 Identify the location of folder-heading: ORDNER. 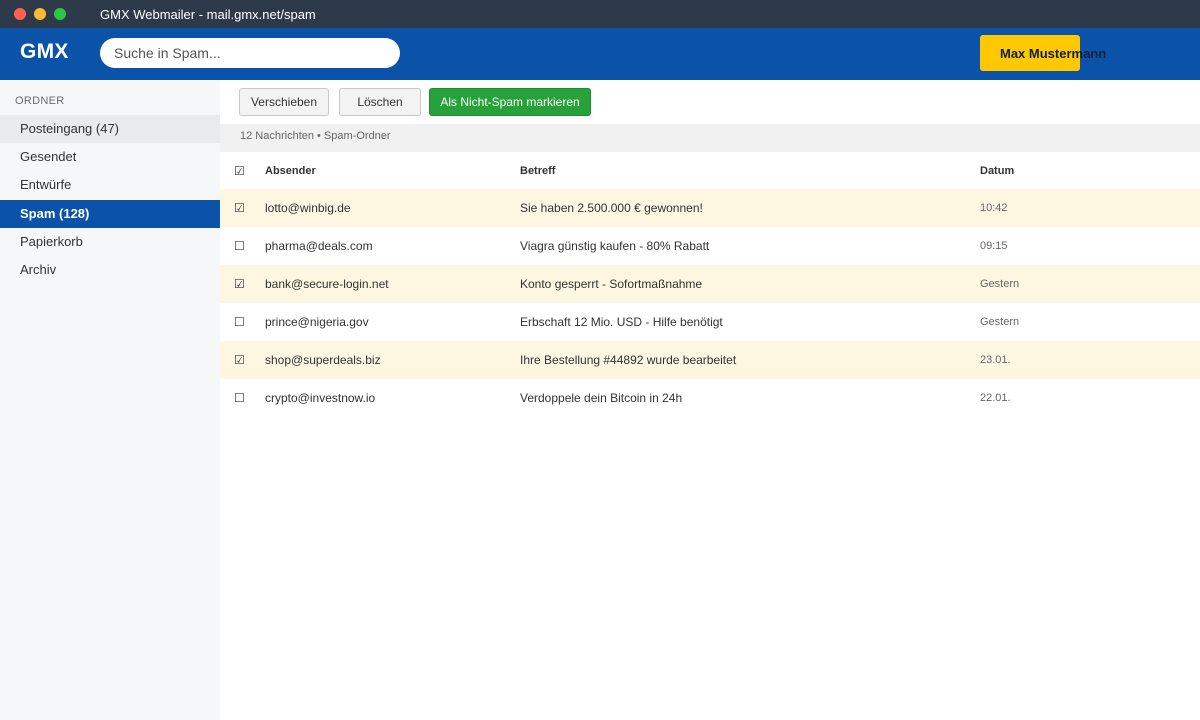
(40, 101).